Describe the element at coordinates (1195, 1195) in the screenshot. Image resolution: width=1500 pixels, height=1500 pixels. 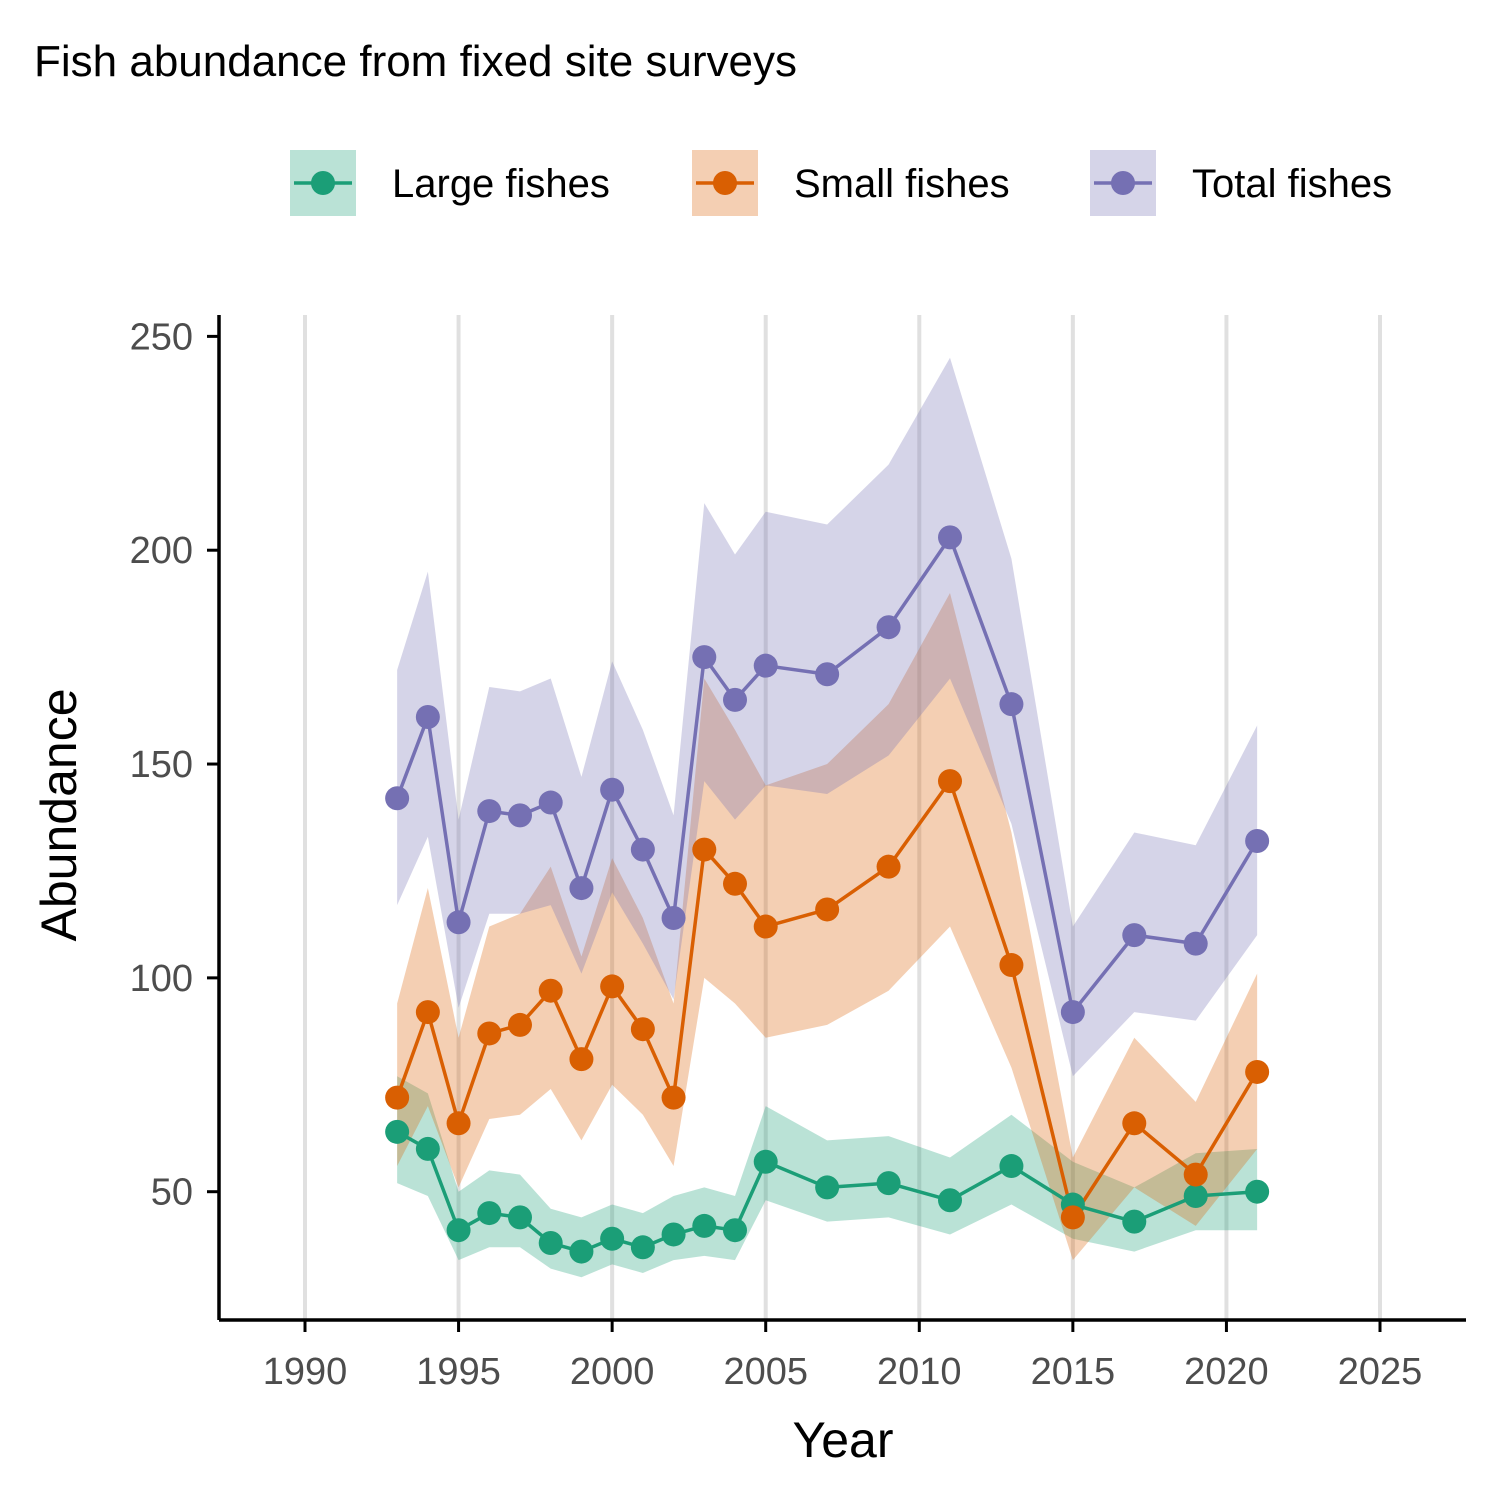
I see `point-large-fishes-2019` at that location.